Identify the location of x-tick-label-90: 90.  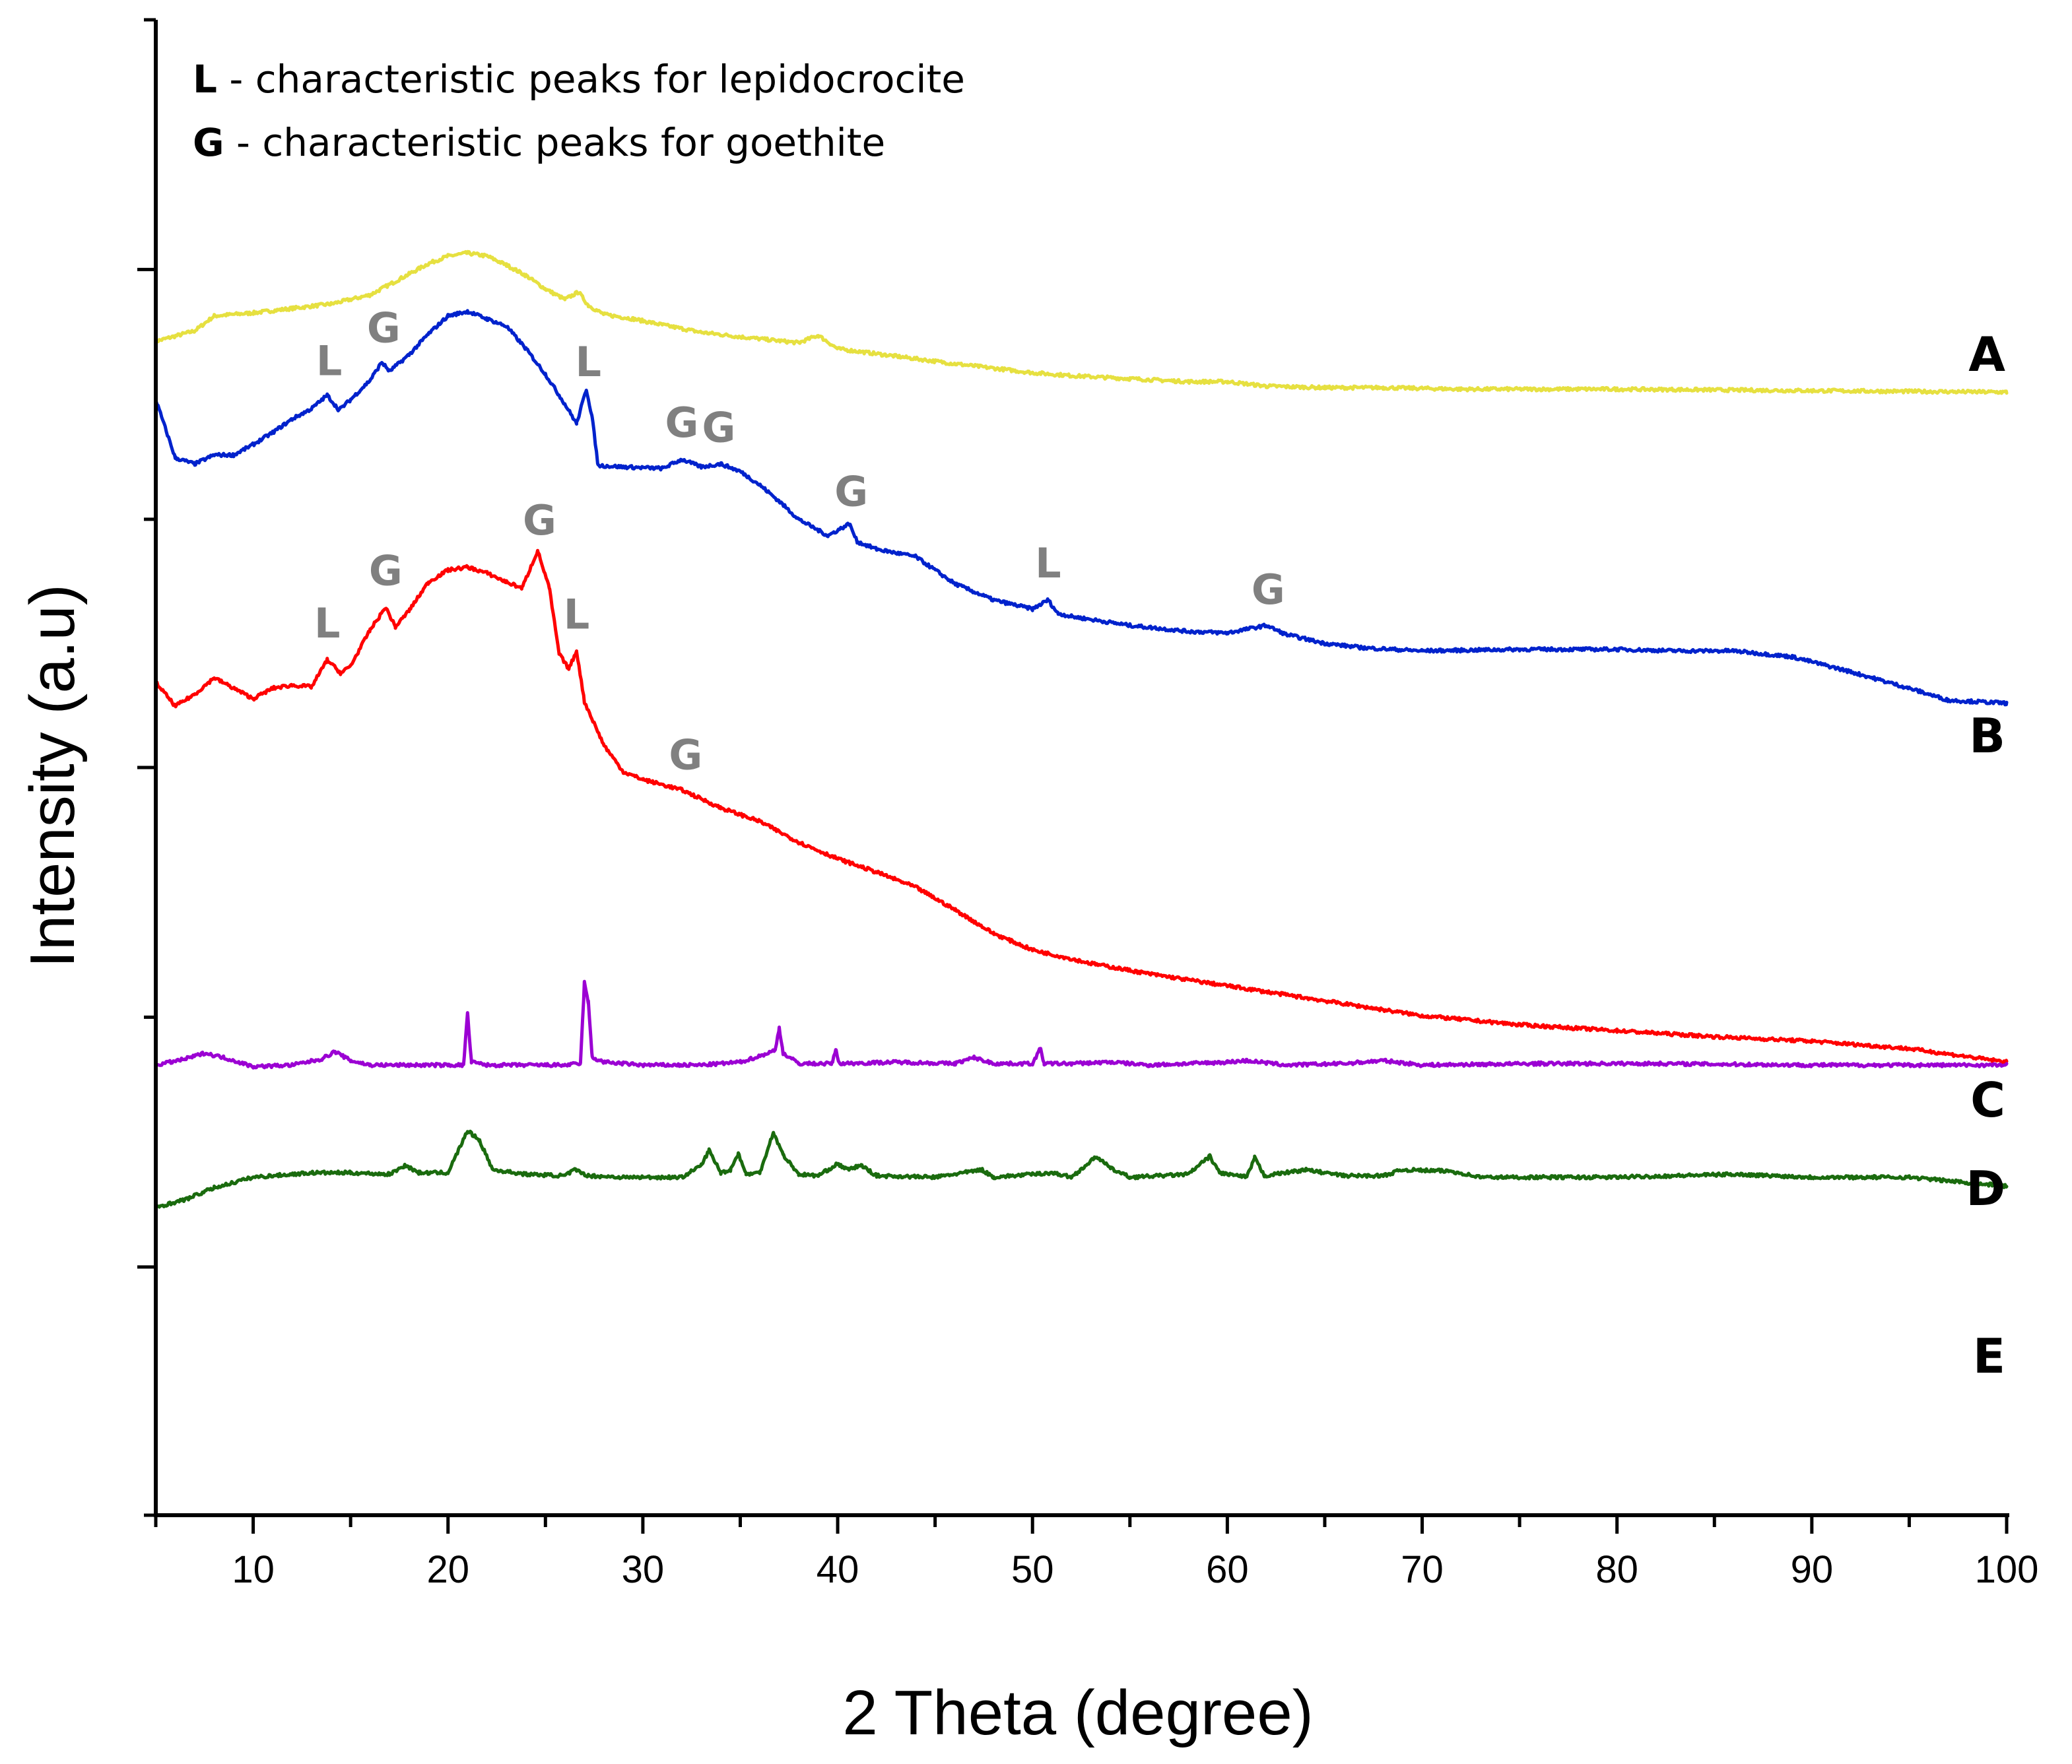
(1812, 1570).